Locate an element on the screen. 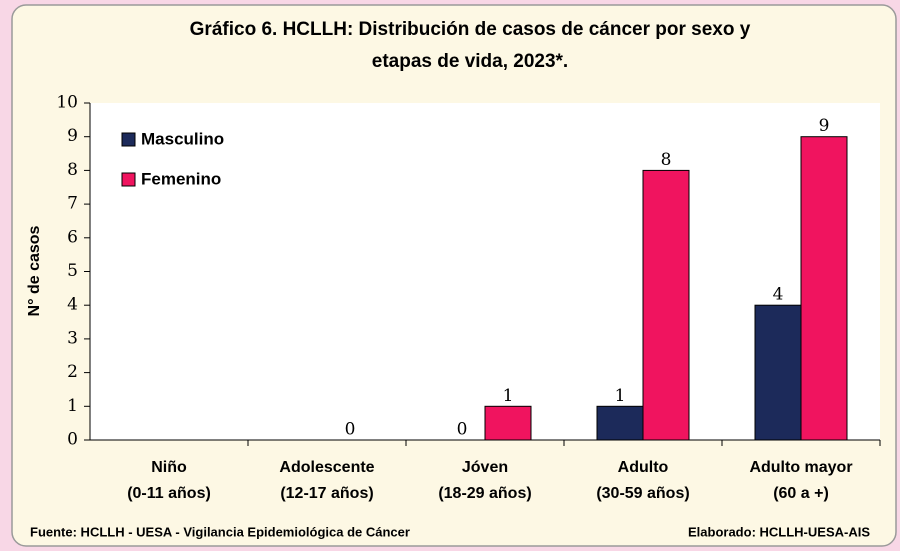 The image size is (900, 551). credit: Elaborado: HCLLH-UESA-AIS is located at coordinates (779, 531).